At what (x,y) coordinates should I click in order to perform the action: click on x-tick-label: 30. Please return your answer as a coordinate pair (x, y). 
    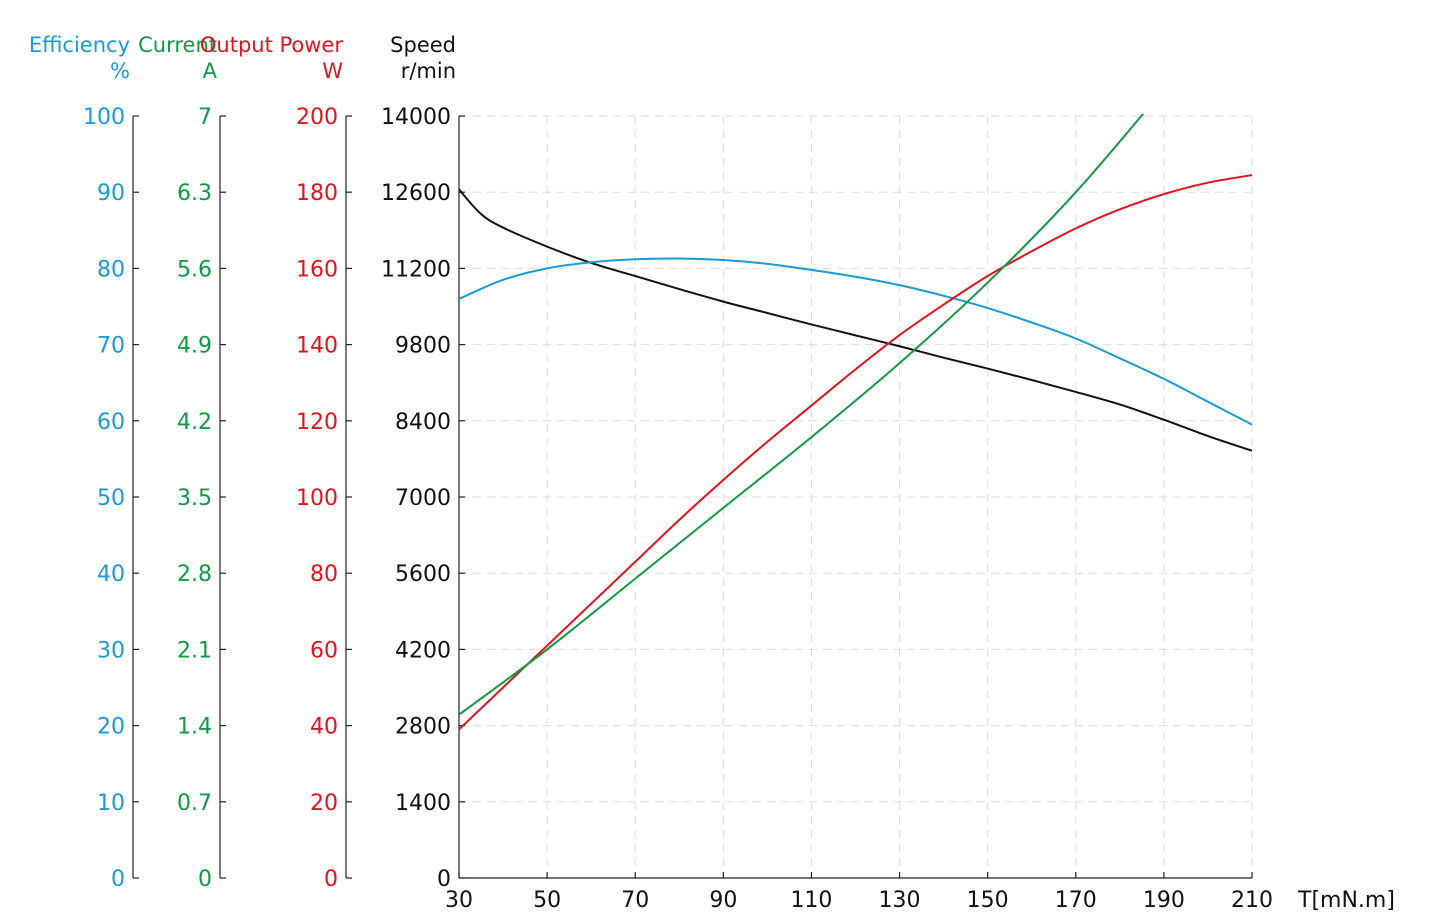
    Looking at the image, I should click on (459, 900).